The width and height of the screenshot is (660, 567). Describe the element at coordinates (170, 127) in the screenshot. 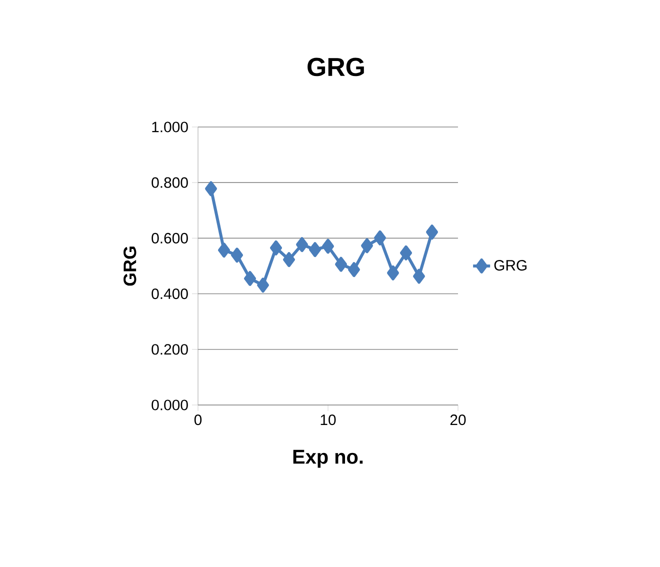

I see `y-tick-label: 1.000` at that location.